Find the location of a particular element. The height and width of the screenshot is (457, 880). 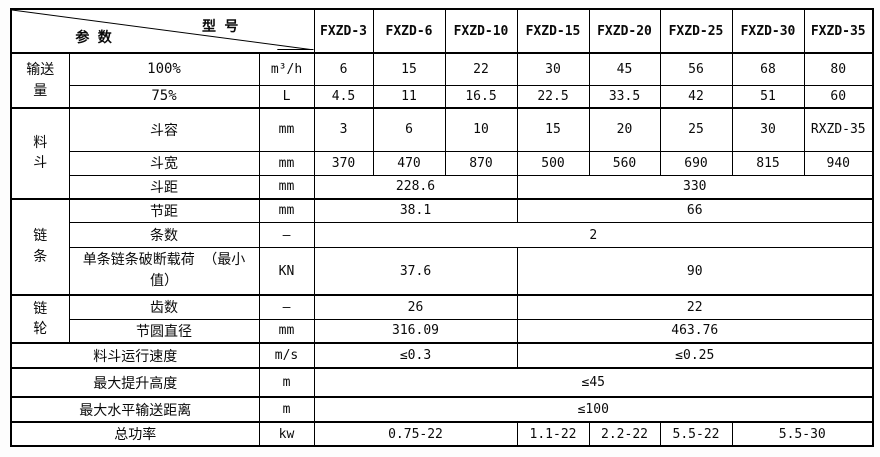

value-cell: 20 is located at coordinates (624, 129).